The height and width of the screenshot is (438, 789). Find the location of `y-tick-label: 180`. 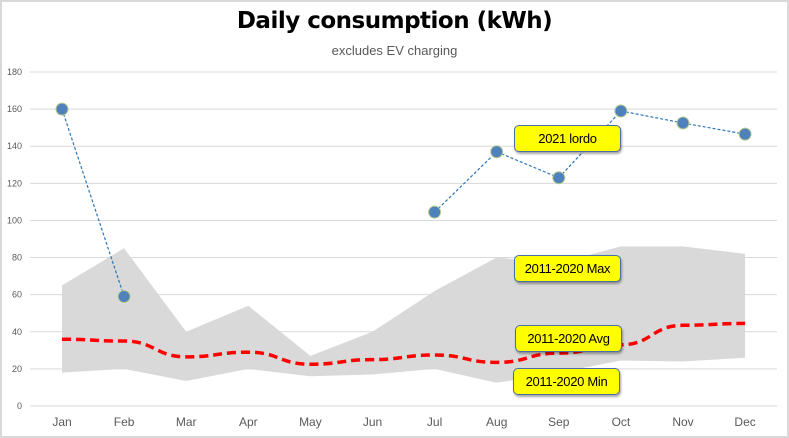

y-tick-label: 180 is located at coordinates (14, 72).